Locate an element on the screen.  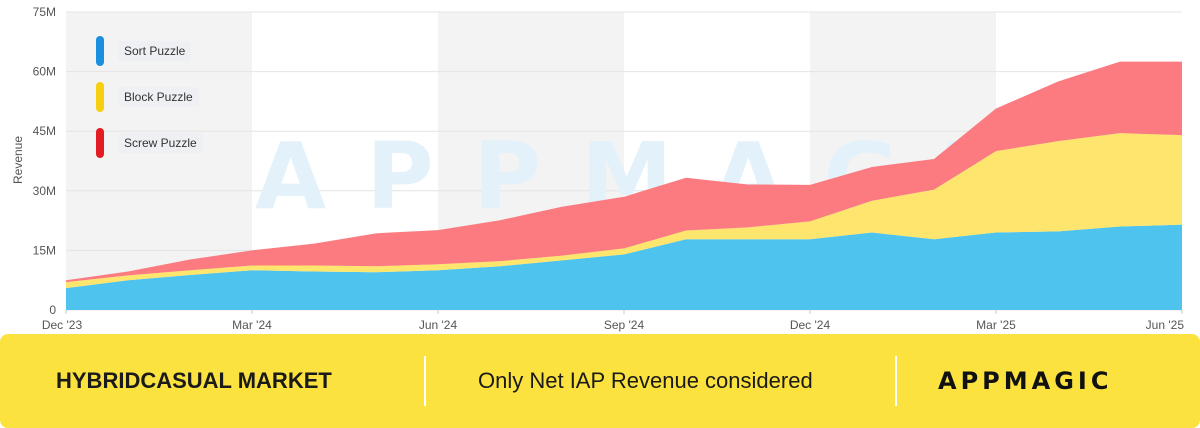
x-tick-label: Jun '25 is located at coordinates (1165, 325).